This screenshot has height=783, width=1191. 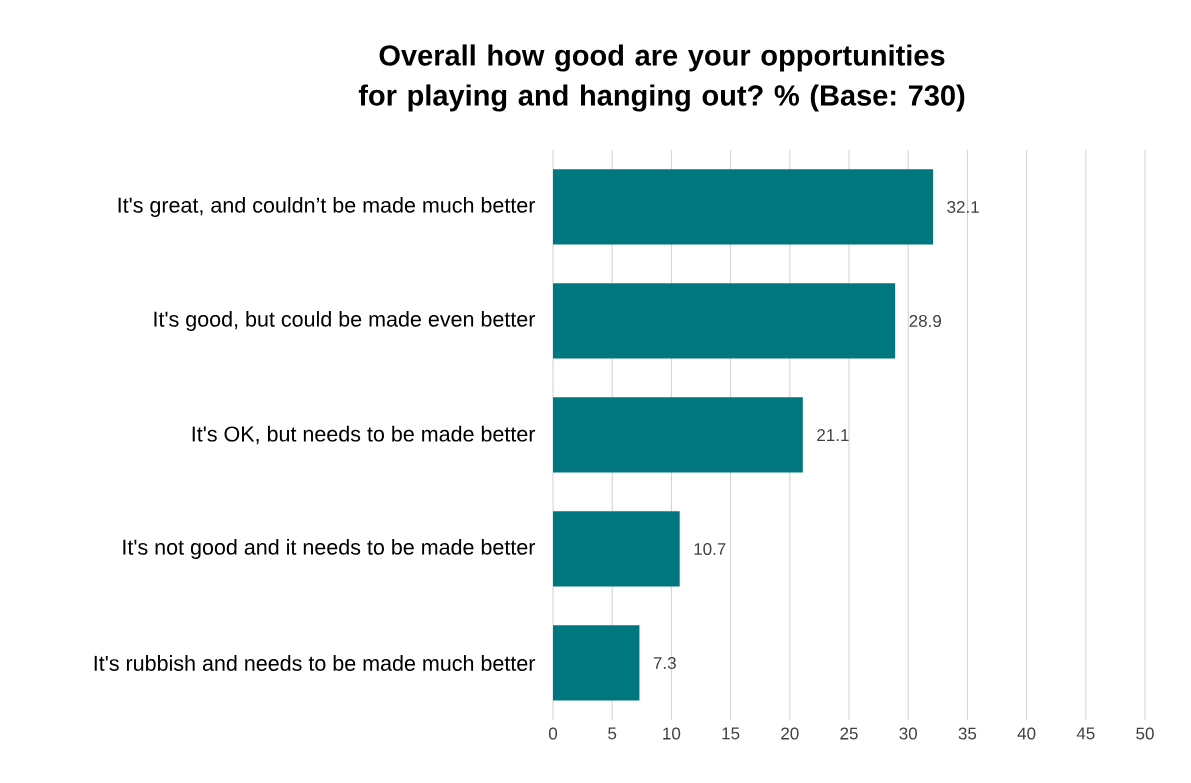 What do you see at coordinates (329, 549) in the screenshot?
I see `y-tick-label: It's not good and it needs to be made better` at bounding box center [329, 549].